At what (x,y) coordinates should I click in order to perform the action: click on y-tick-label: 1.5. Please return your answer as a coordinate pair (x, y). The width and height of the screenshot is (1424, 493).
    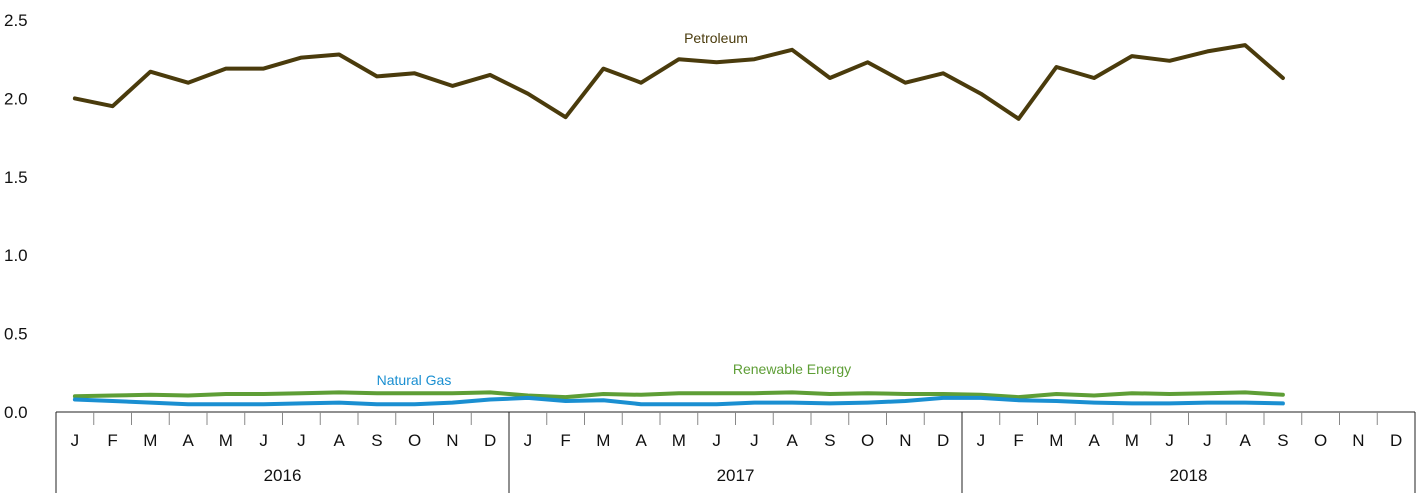
    Looking at the image, I should click on (16, 177).